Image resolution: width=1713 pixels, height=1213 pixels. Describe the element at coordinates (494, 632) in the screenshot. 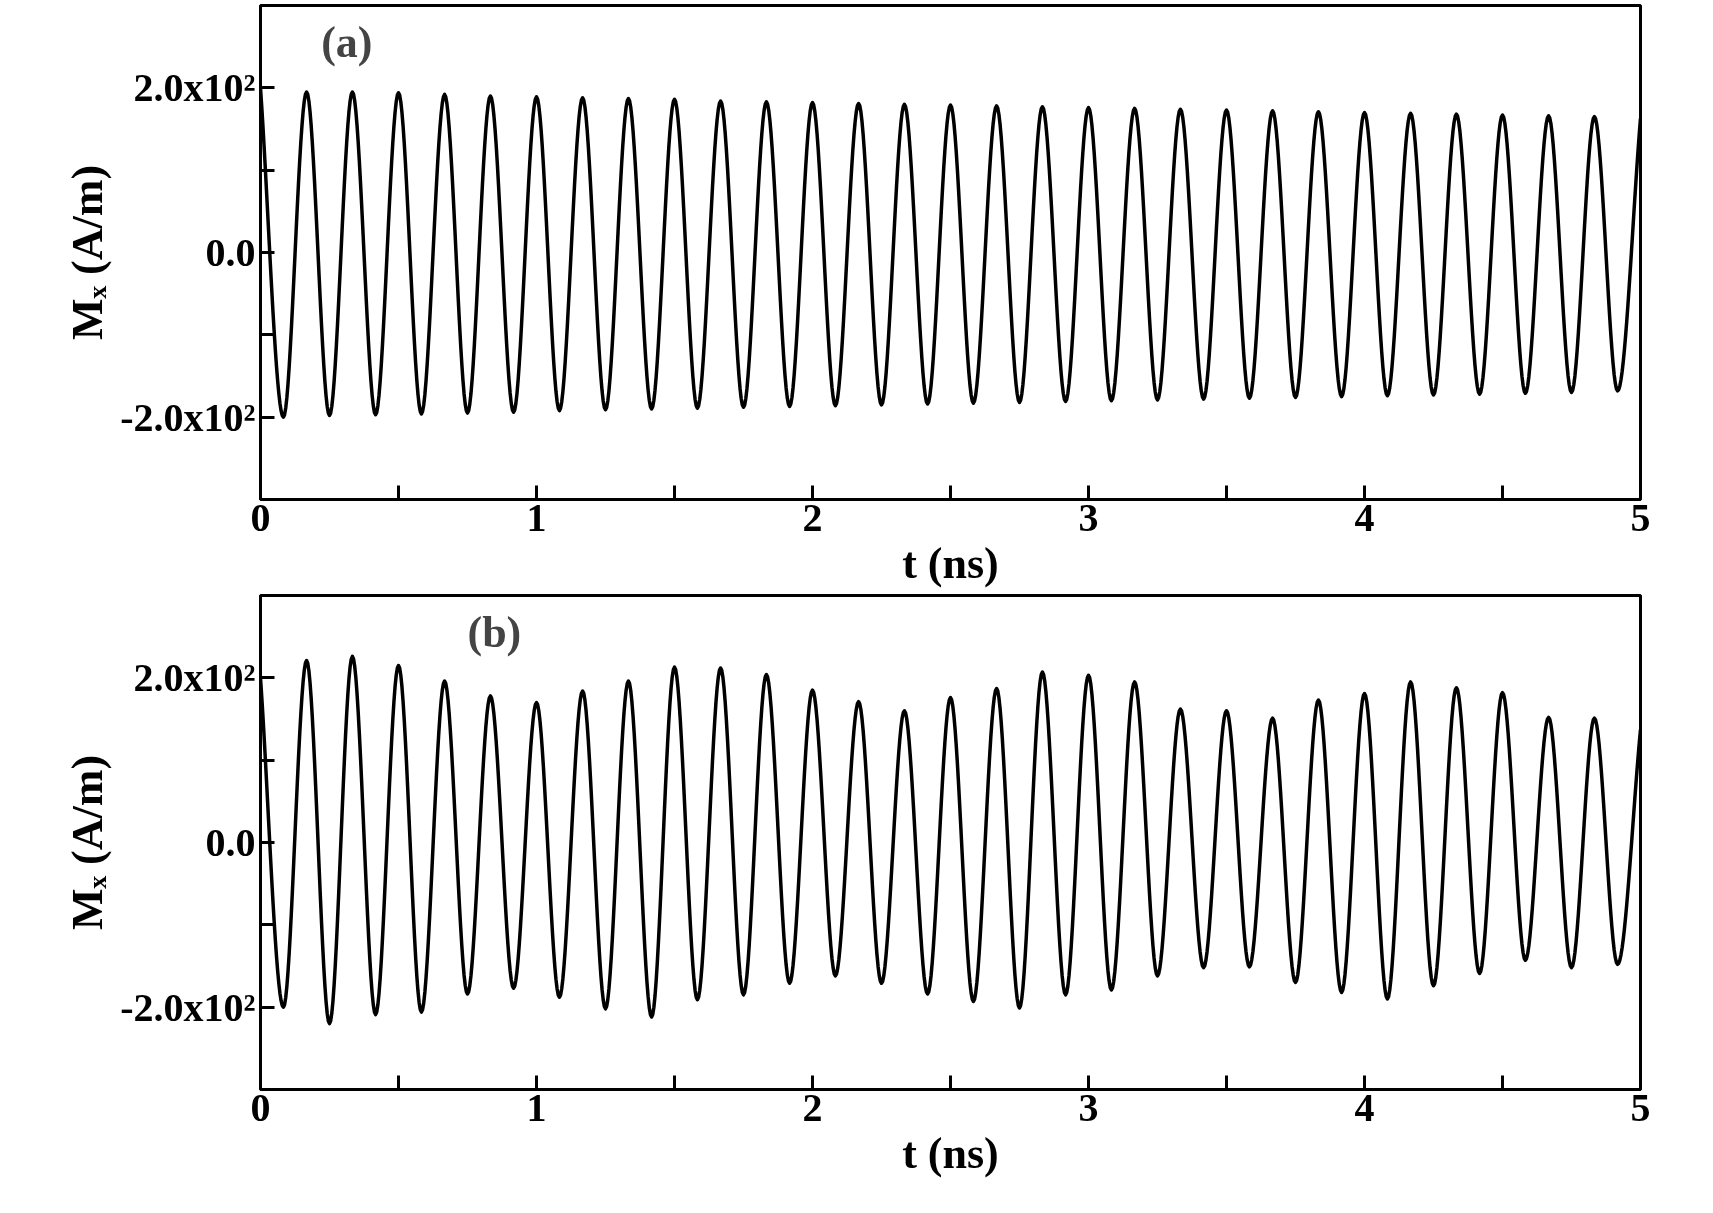

I see `annotation: (b)` at that location.